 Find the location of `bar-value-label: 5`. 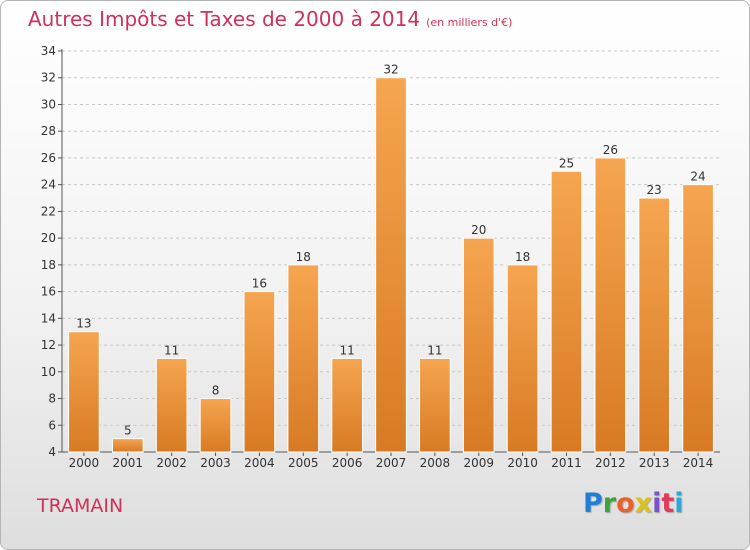

bar-value-label: 5 is located at coordinates (128, 431).